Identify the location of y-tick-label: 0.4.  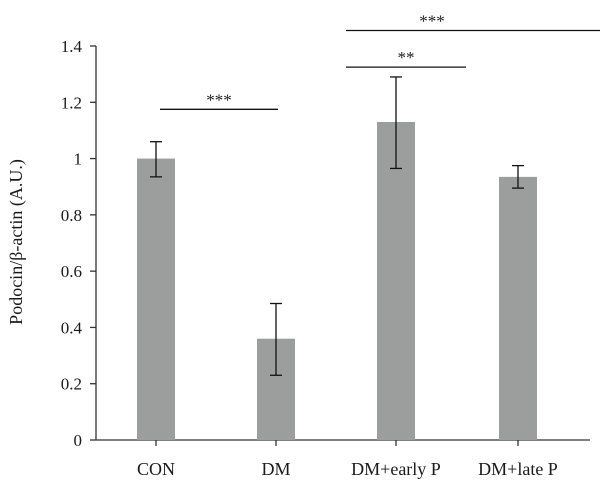
(72, 327).